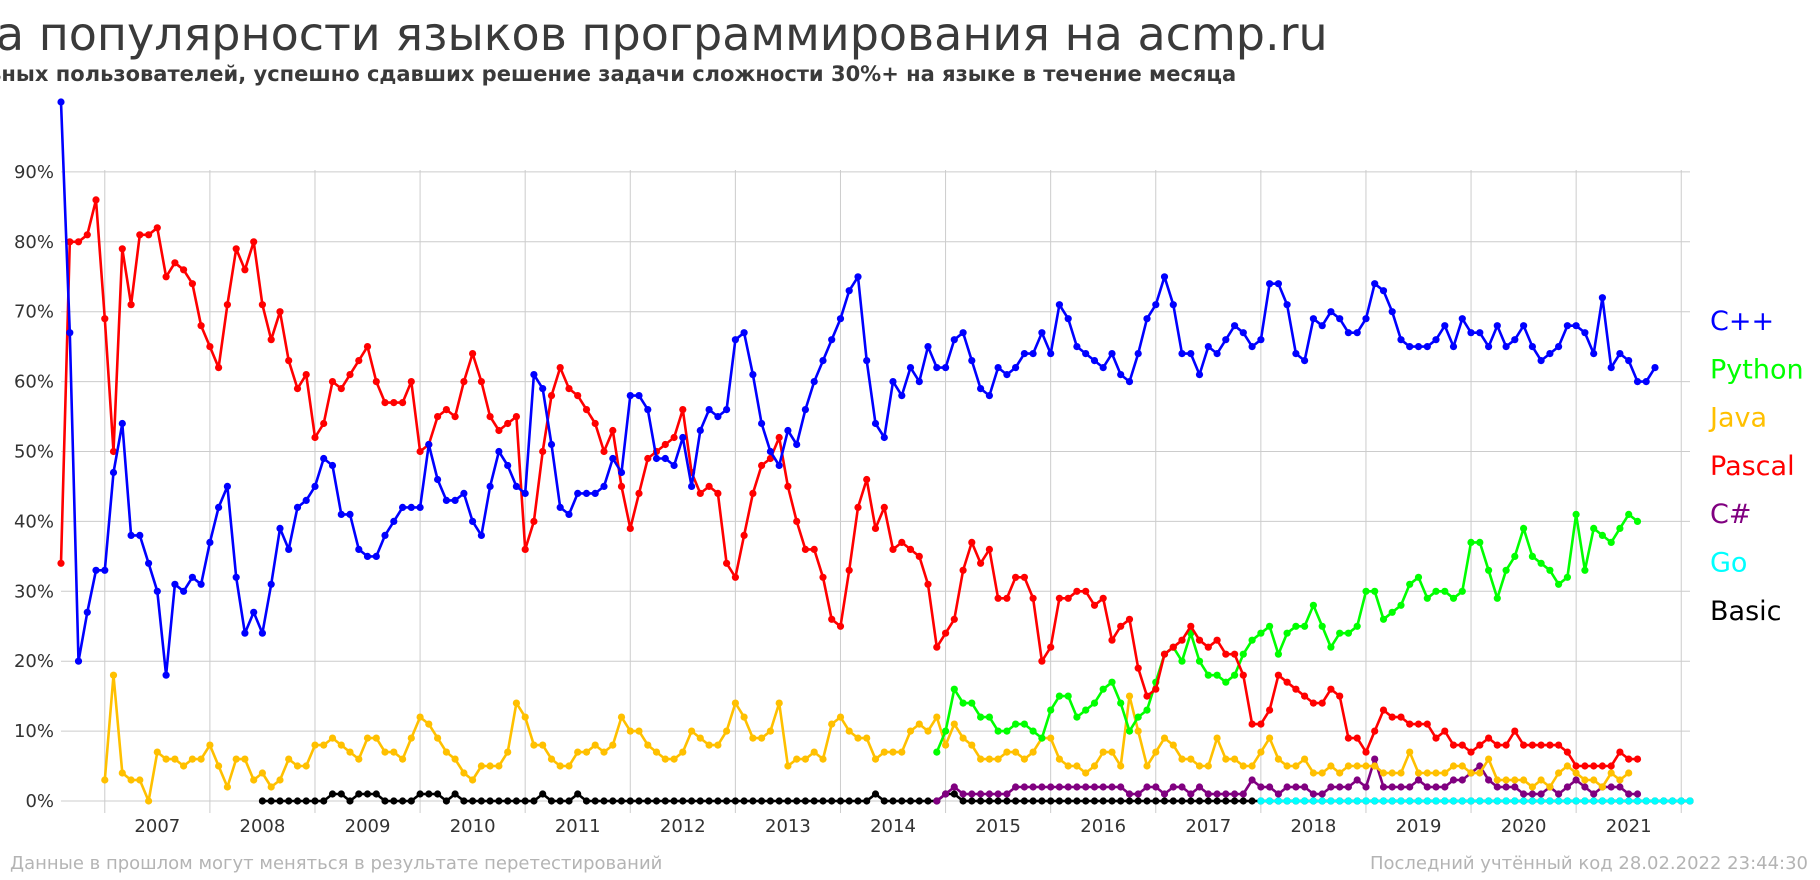  What do you see at coordinates (1287, 780) in the screenshot?
I see `series-c-` at bounding box center [1287, 780].